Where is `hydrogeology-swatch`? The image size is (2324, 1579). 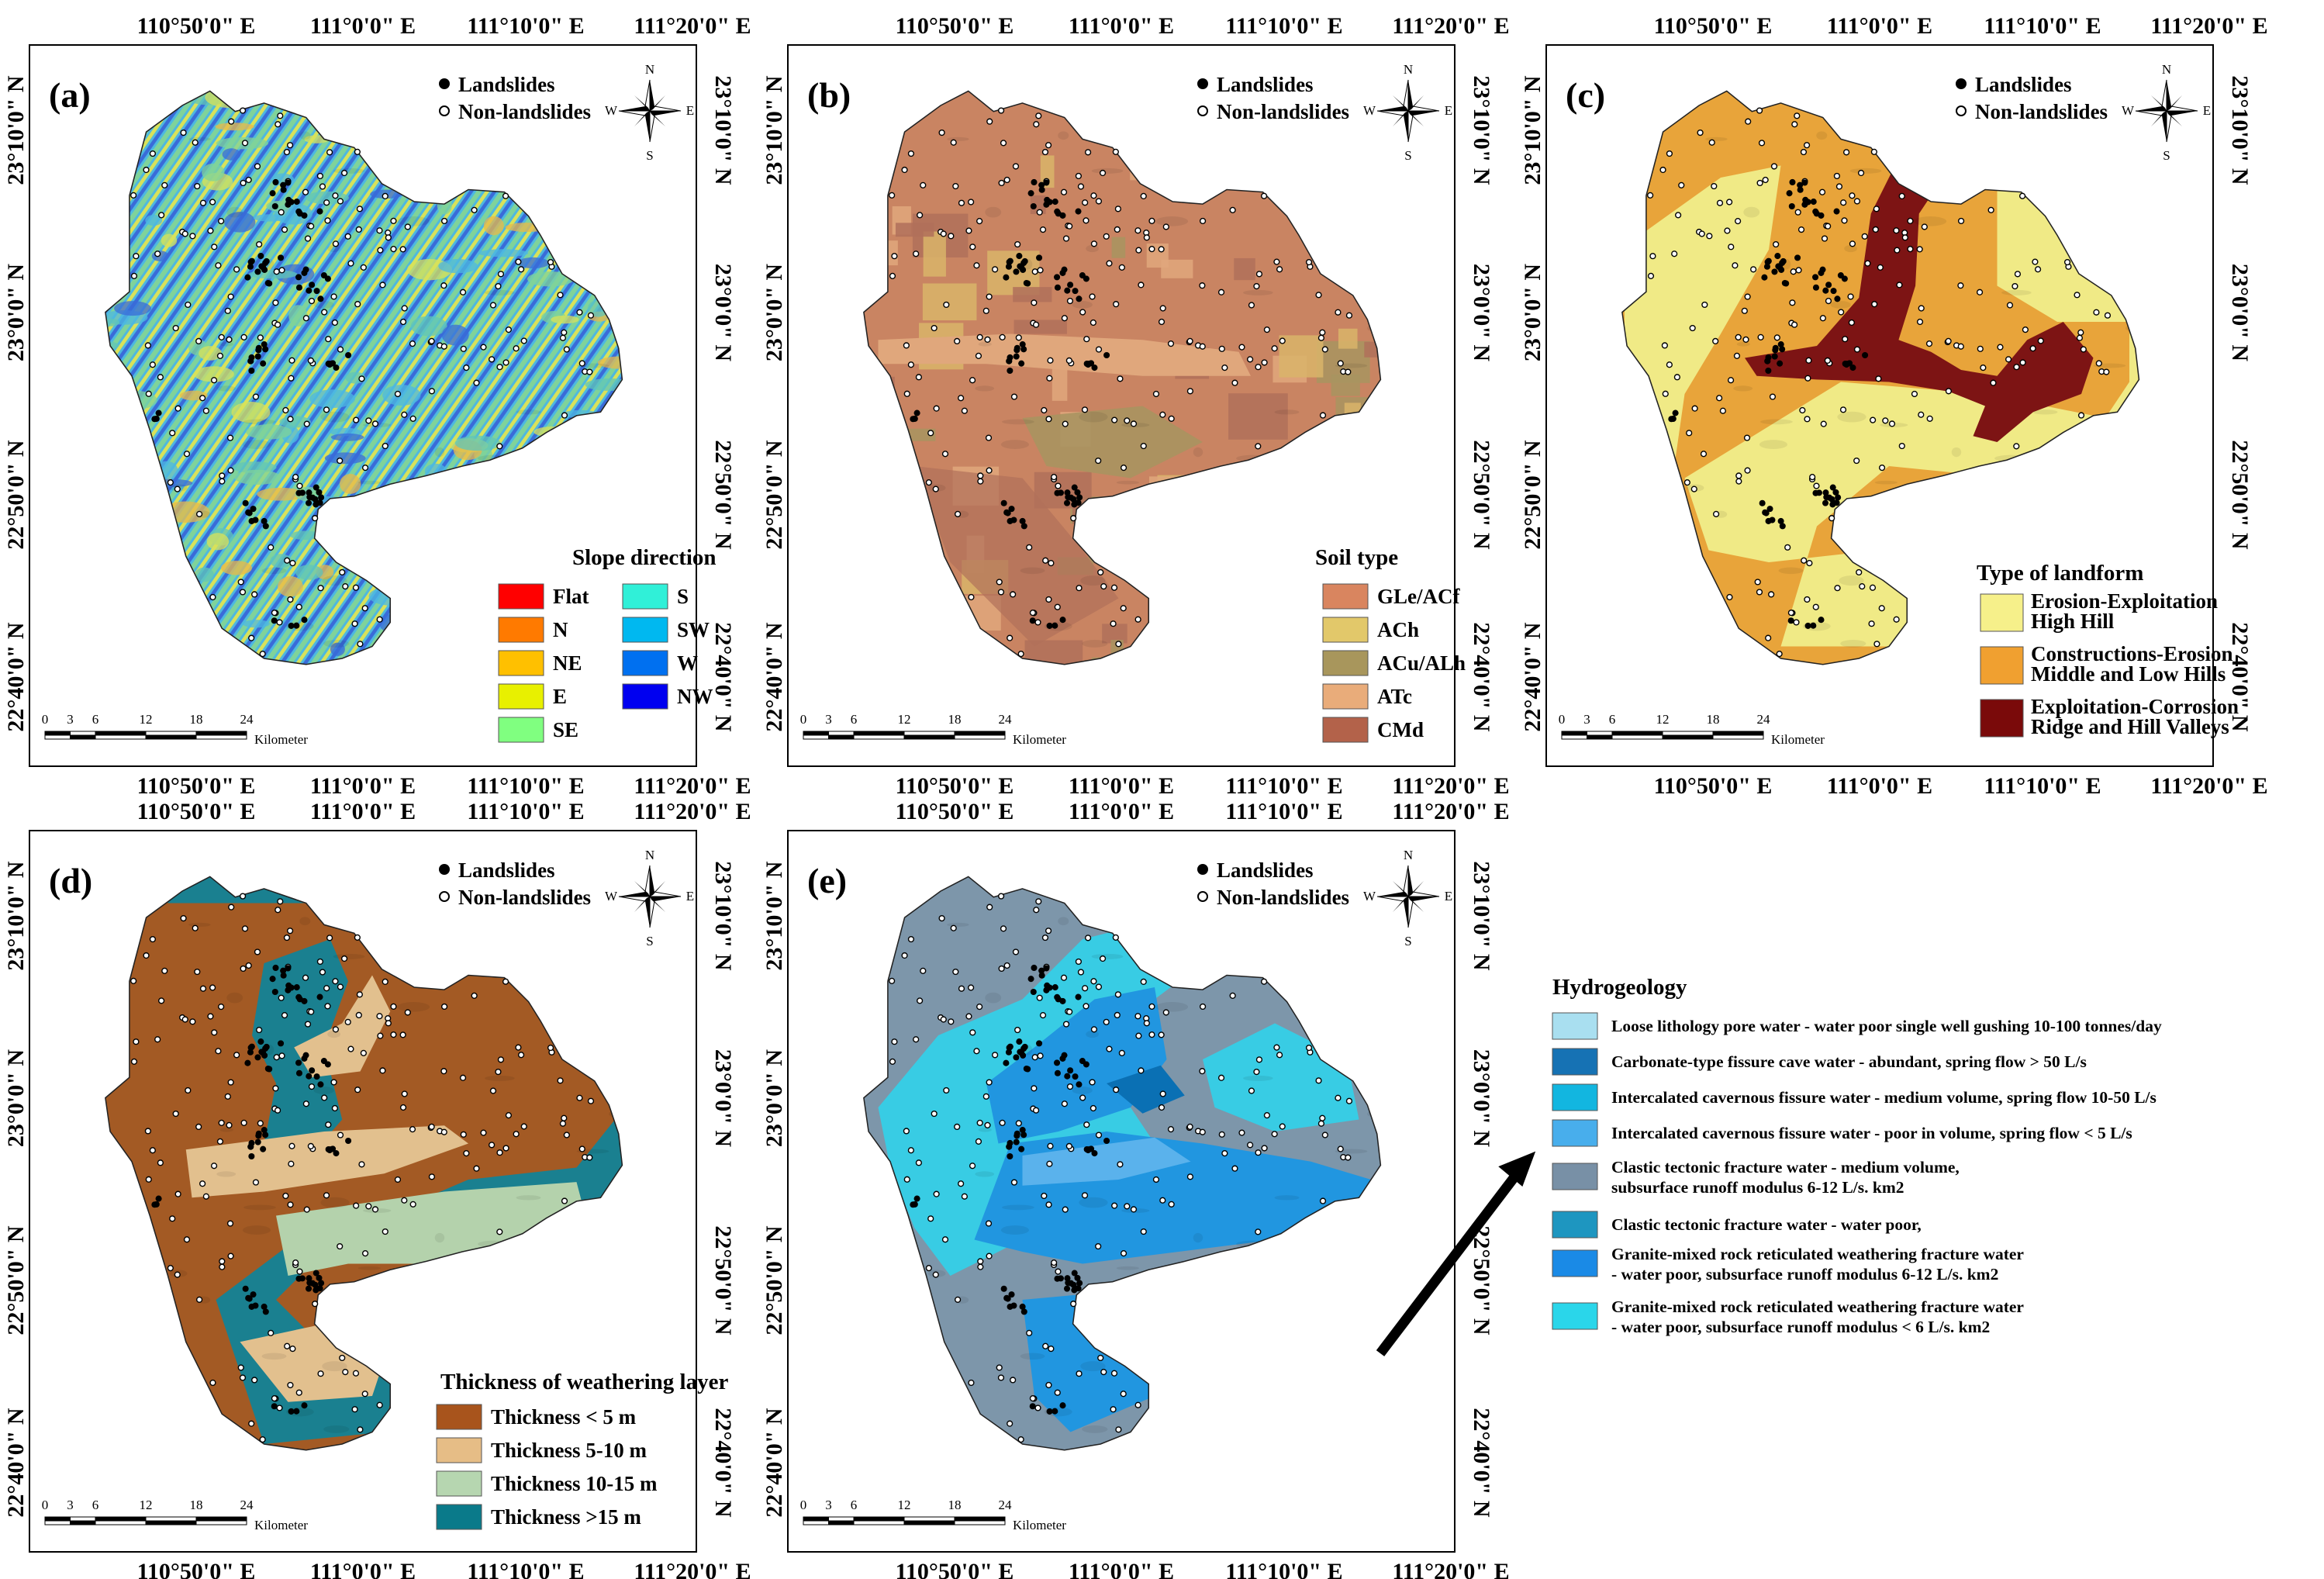
hydrogeology-swatch is located at coordinates (1575, 1316).